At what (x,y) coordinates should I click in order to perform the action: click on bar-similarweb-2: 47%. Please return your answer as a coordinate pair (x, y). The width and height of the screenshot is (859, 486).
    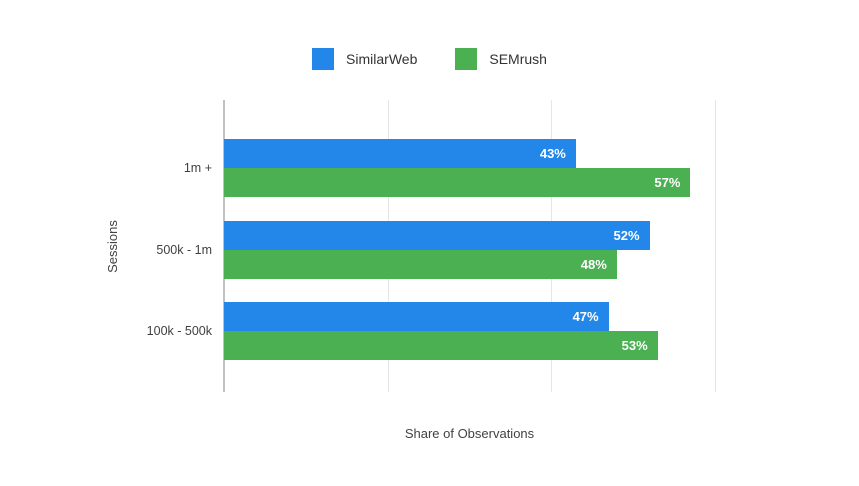
    Looking at the image, I should click on (416, 316).